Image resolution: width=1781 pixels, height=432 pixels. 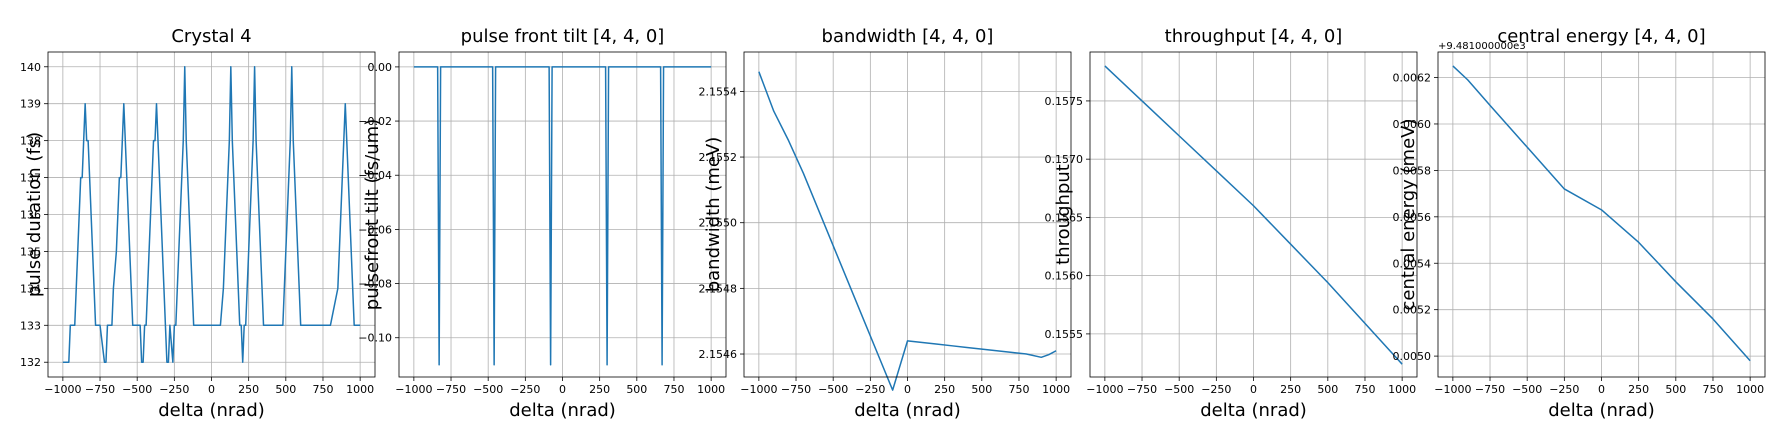 I want to click on y-tick-label: 133, so click(x=30, y=325).